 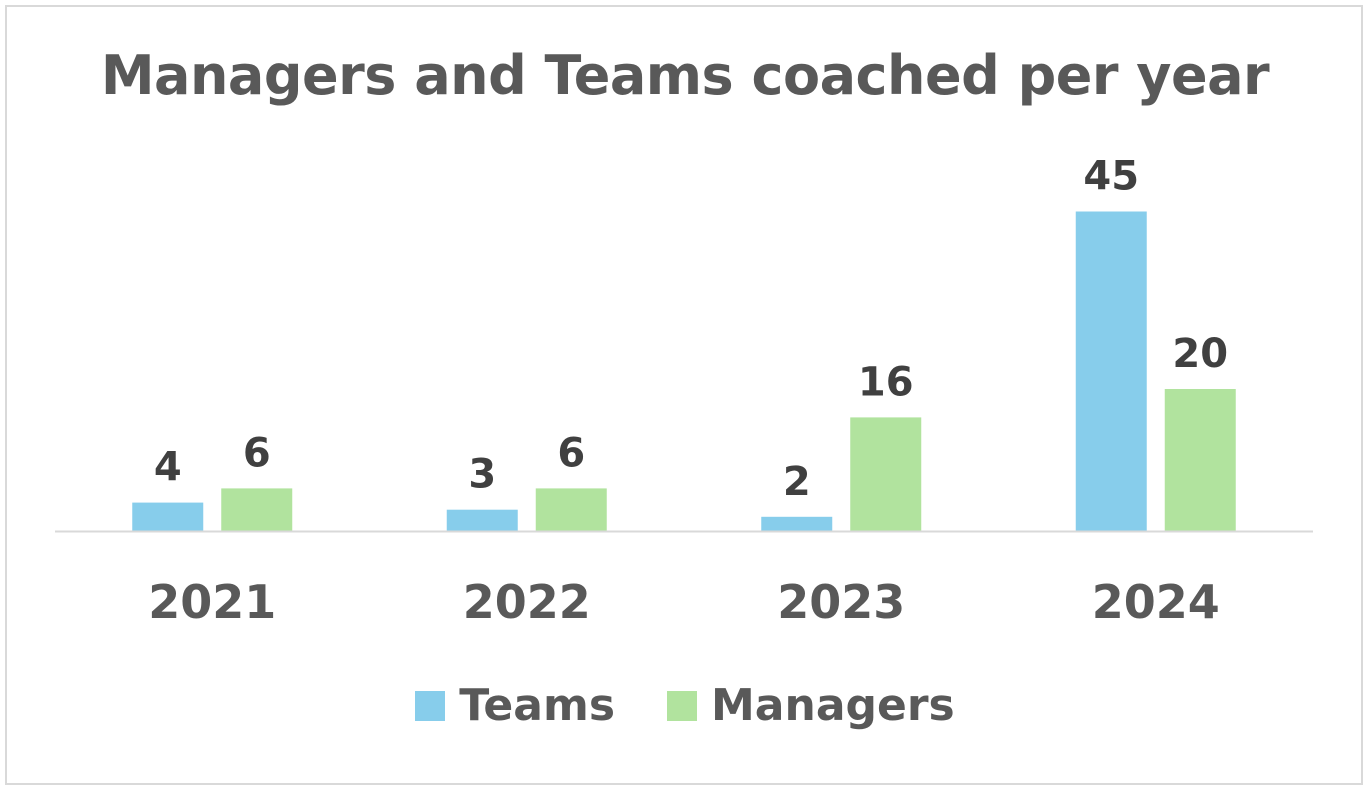 What do you see at coordinates (257, 453) in the screenshot?
I see `data-label-managers-2021: 6` at bounding box center [257, 453].